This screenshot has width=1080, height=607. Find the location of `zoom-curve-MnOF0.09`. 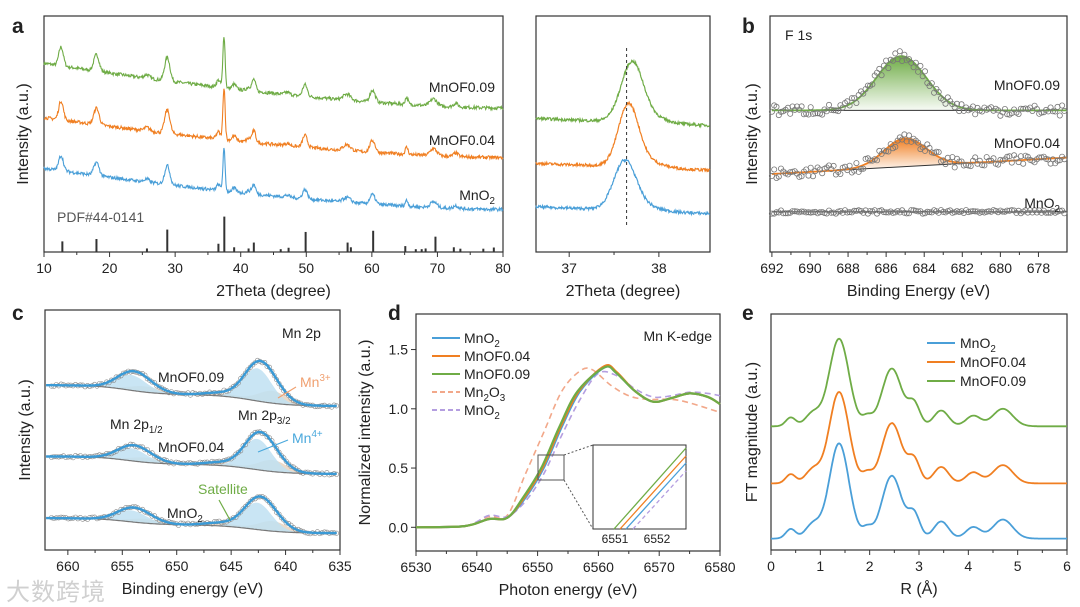

zoom-curve-MnOF0.09 is located at coordinates (623, 93).